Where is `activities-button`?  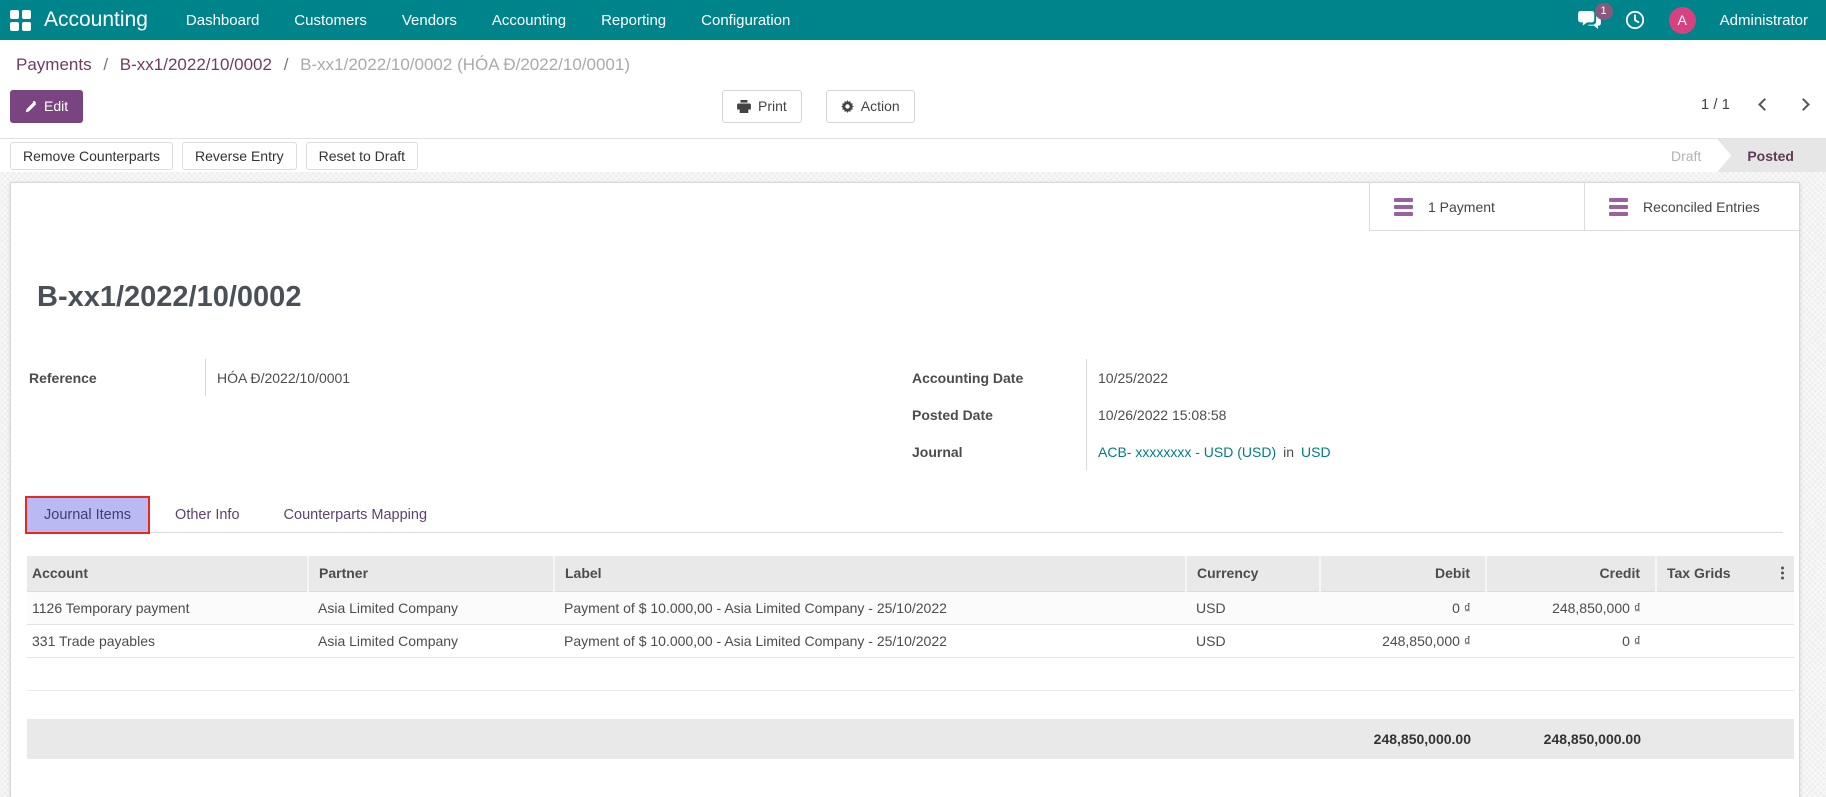
activities-button is located at coordinates (1635, 20).